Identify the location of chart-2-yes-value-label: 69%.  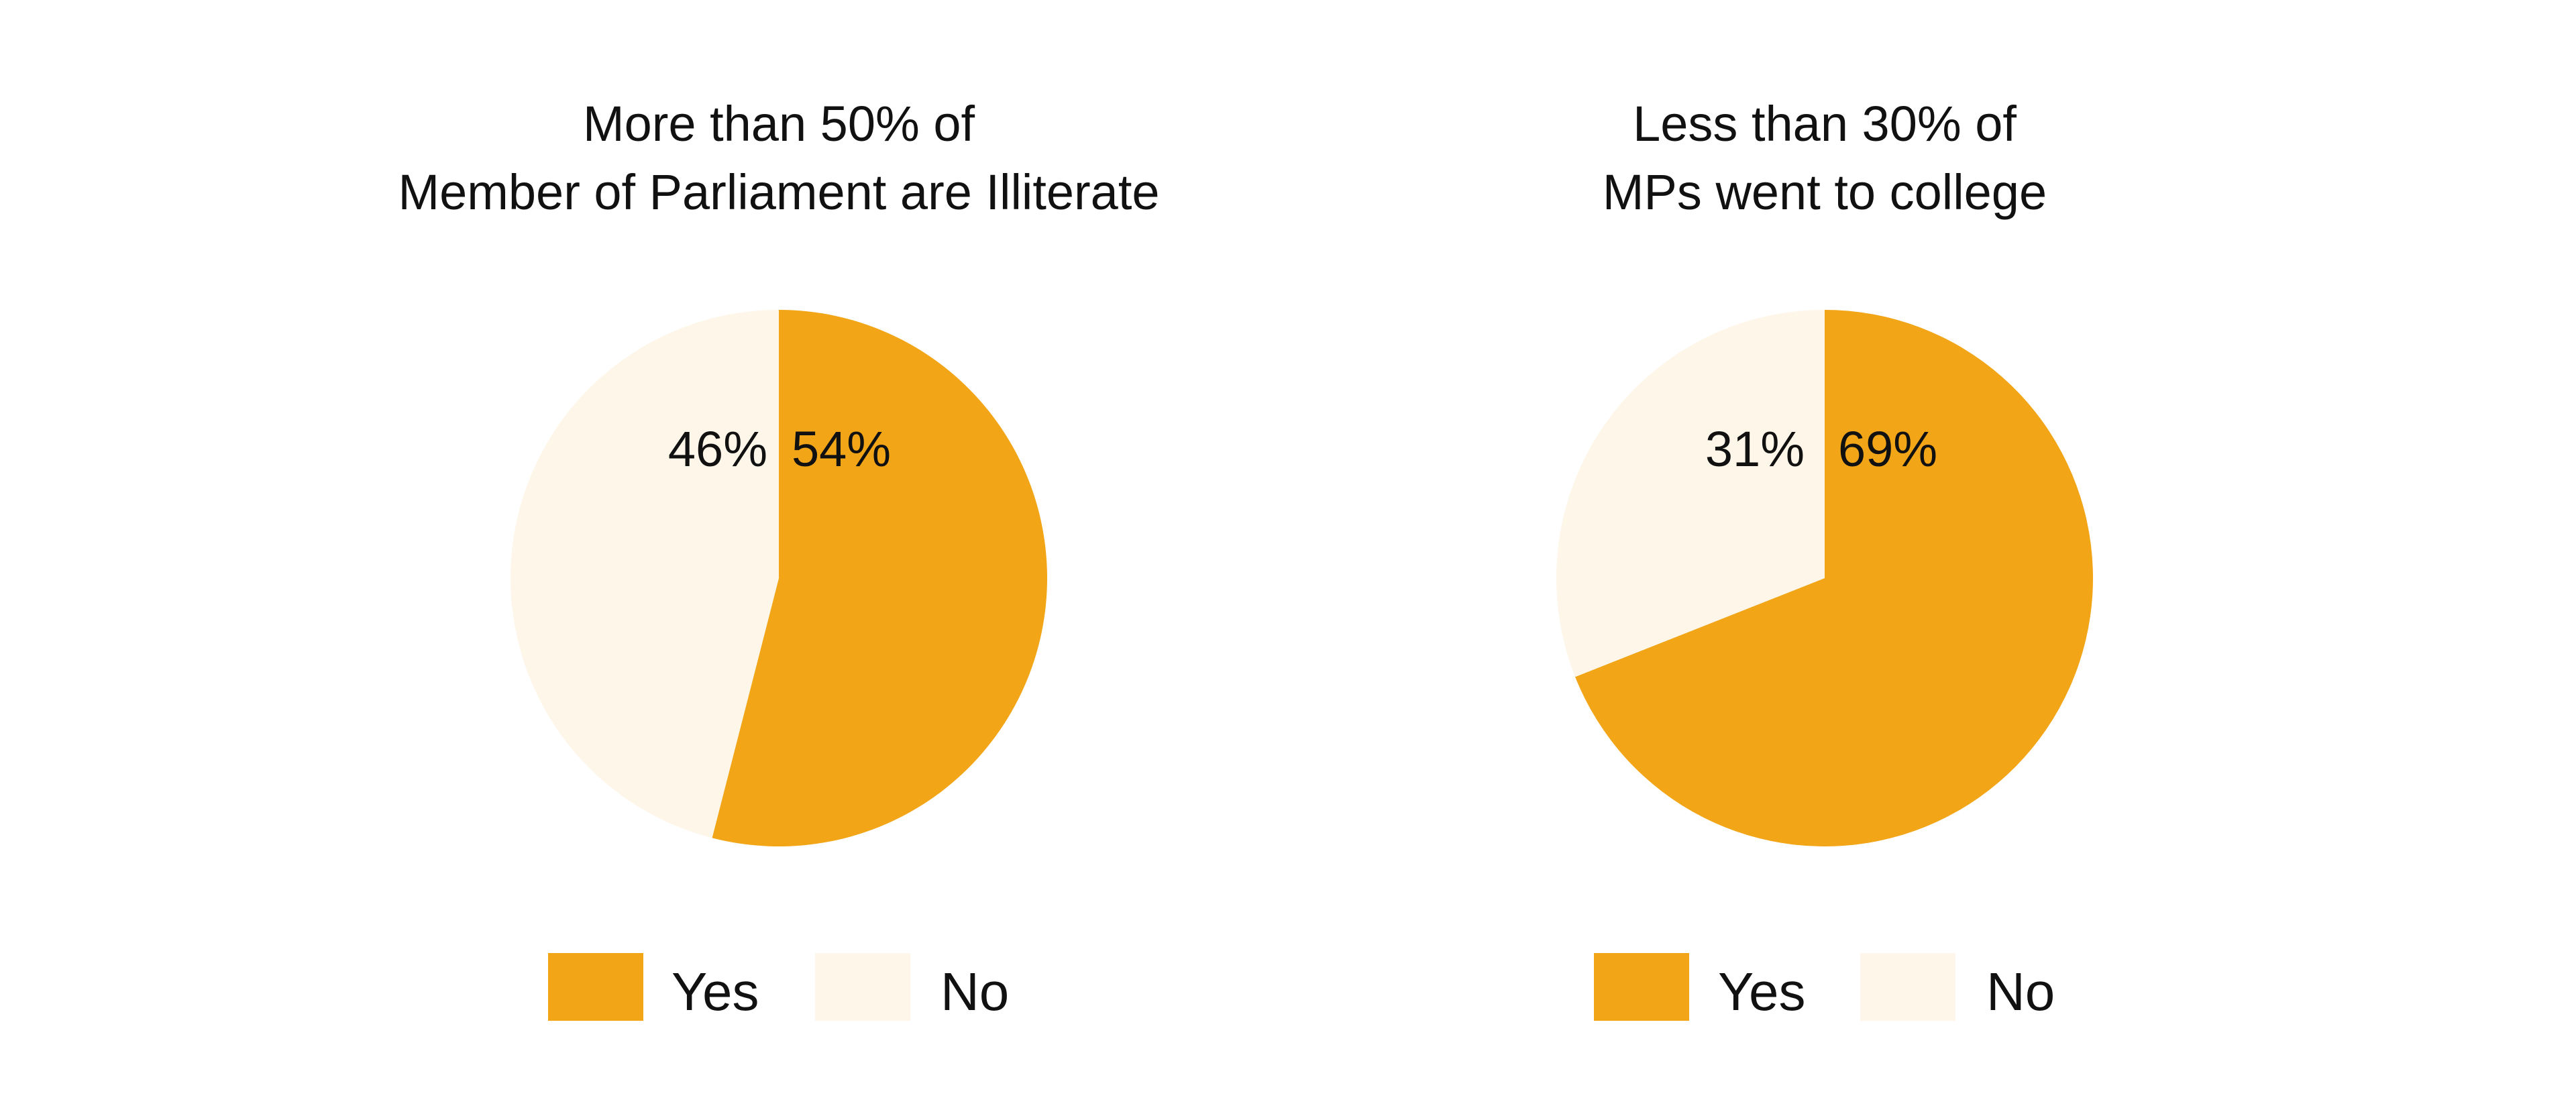
(1887, 449).